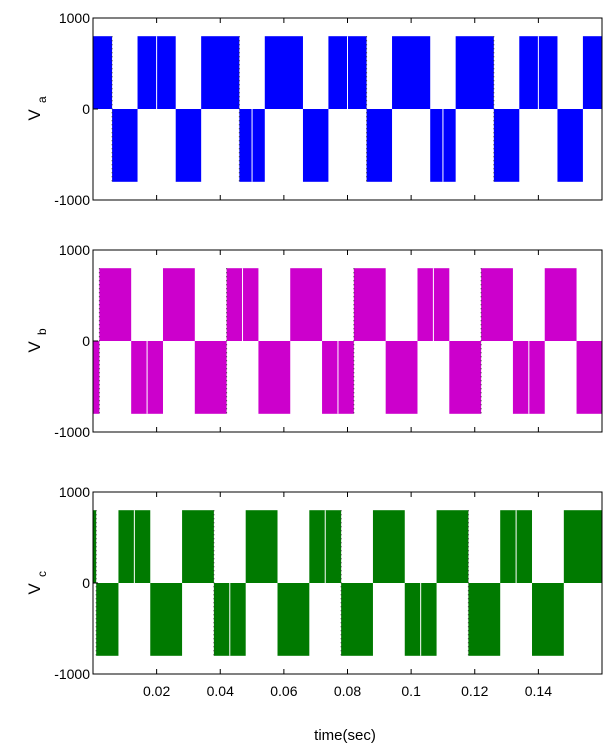 The width and height of the screenshot is (608, 753). Describe the element at coordinates (345, 735) in the screenshot. I see `x-axis-label: time(sec)` at that location.